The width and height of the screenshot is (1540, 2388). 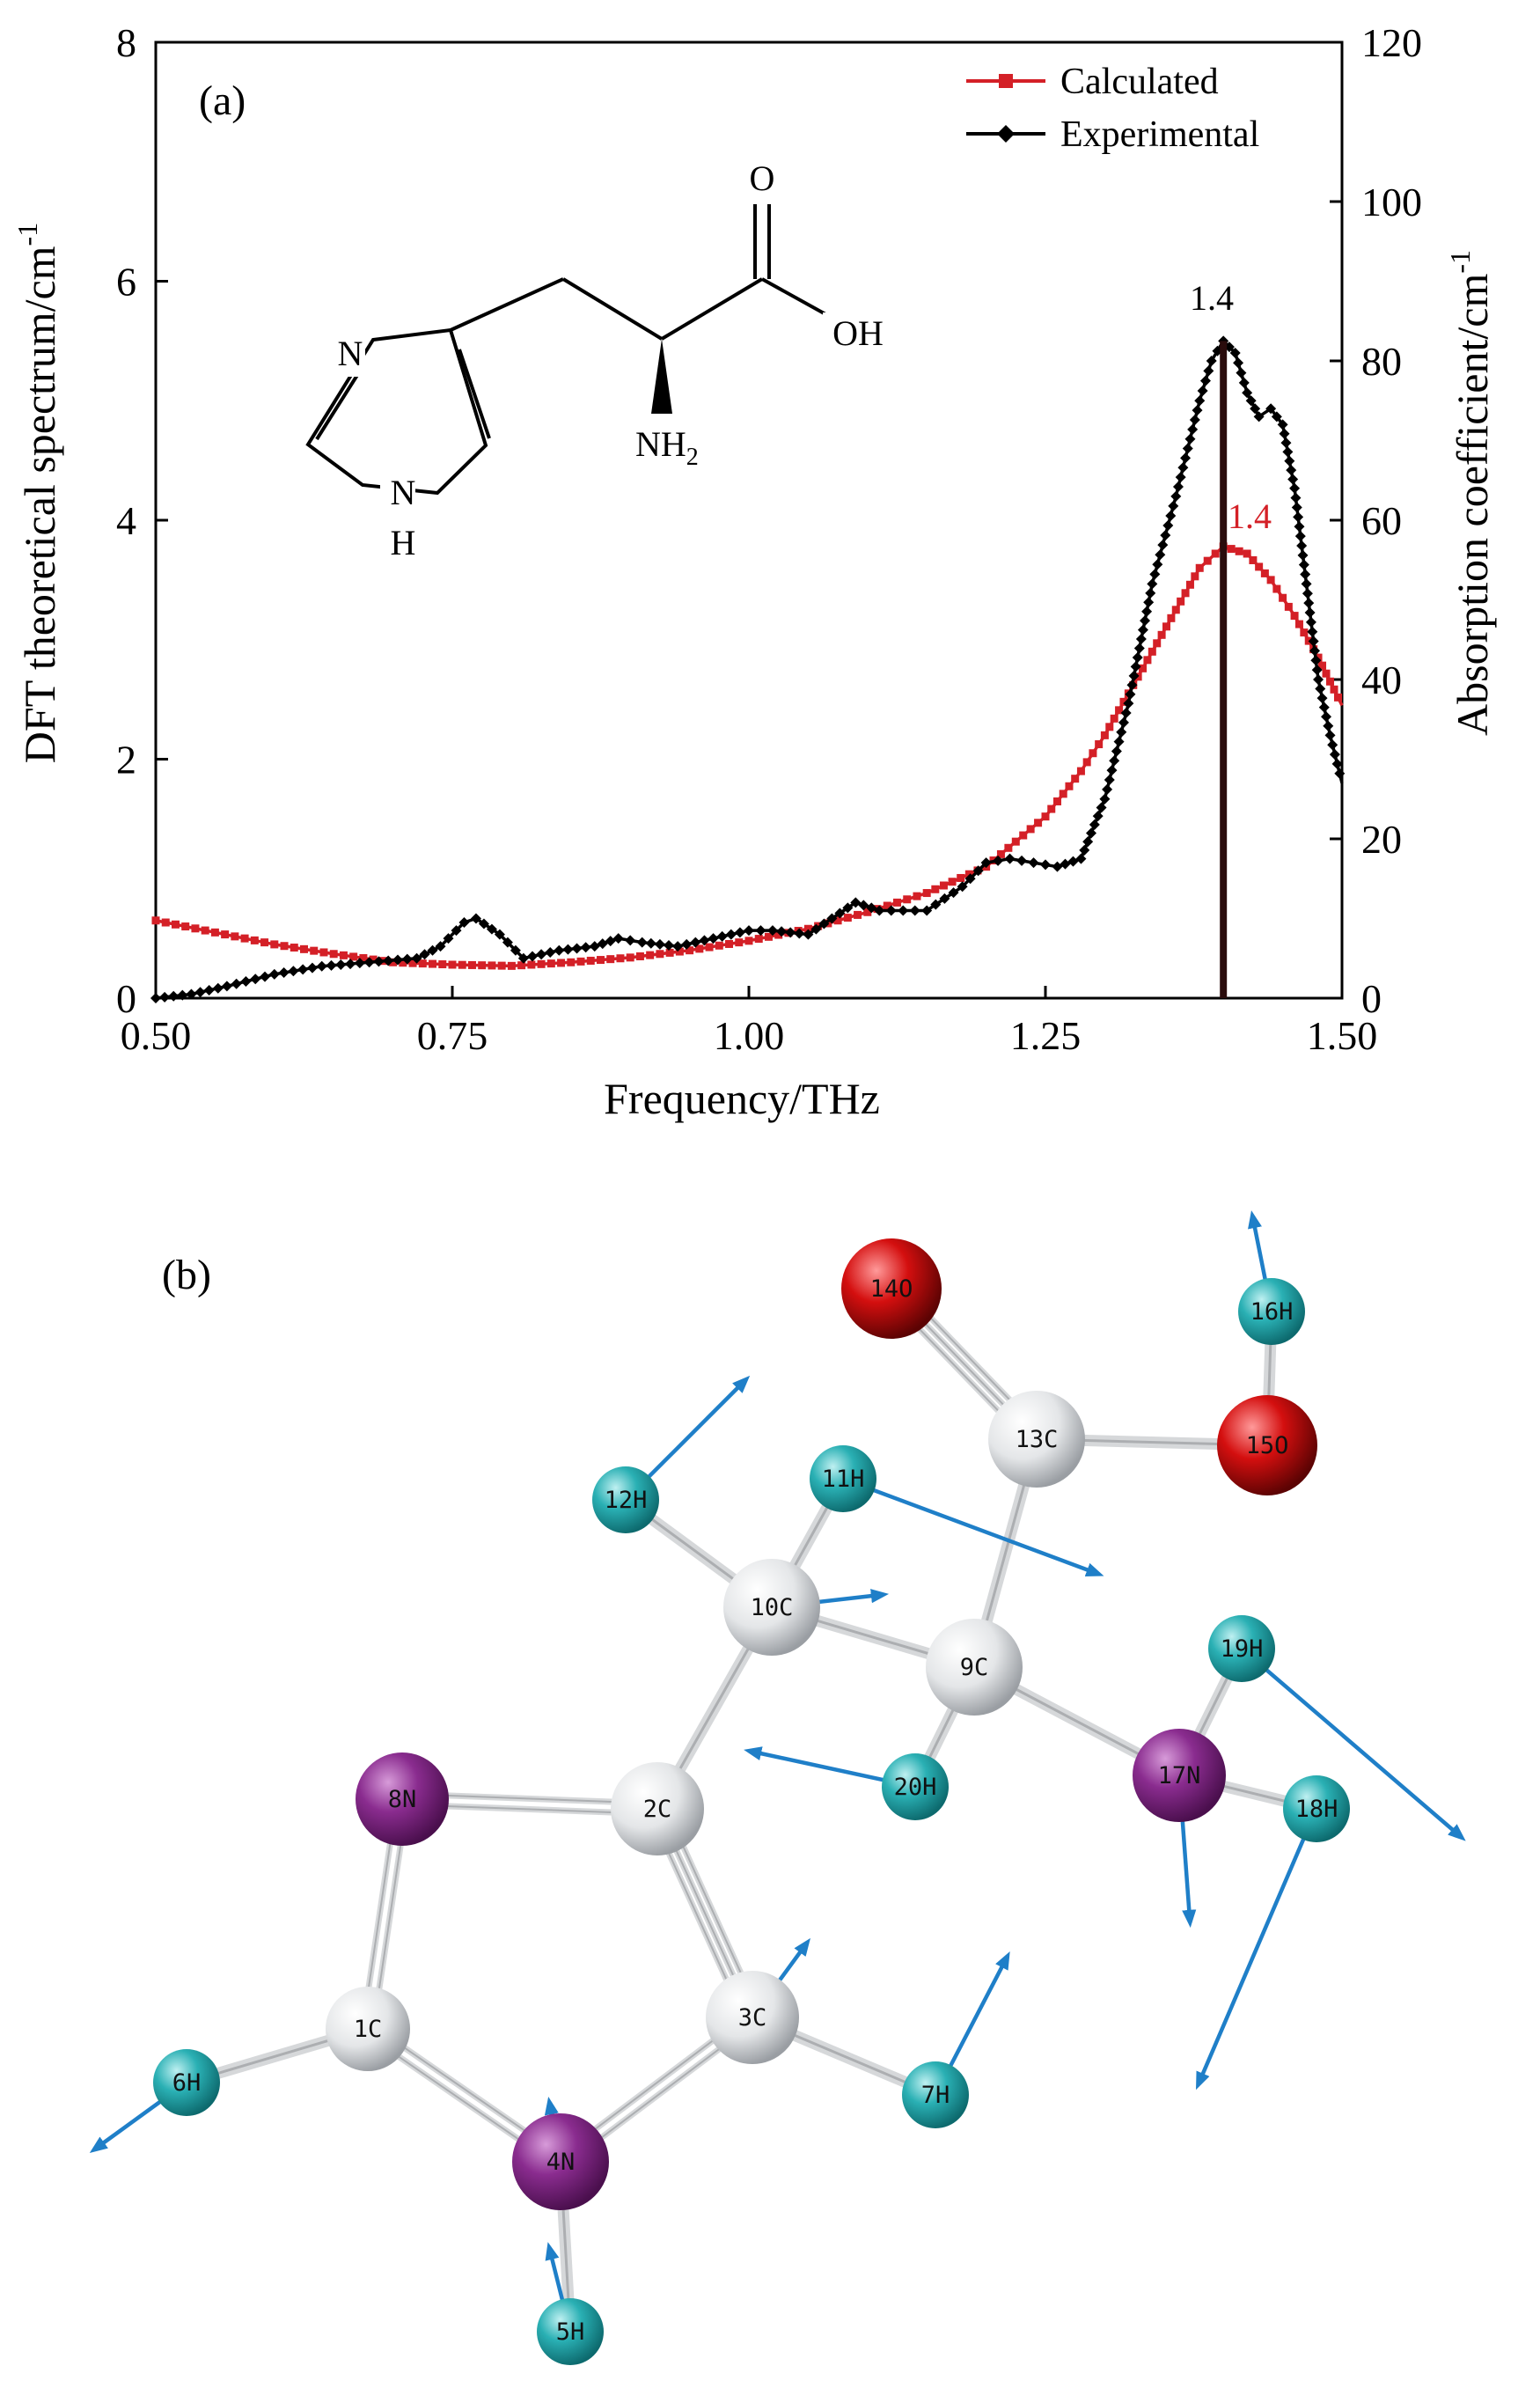 What do you see at coordinates (975, 1668) in the screenshot?
I see `atom-label: 9C` at bounding box center [975, 1668].